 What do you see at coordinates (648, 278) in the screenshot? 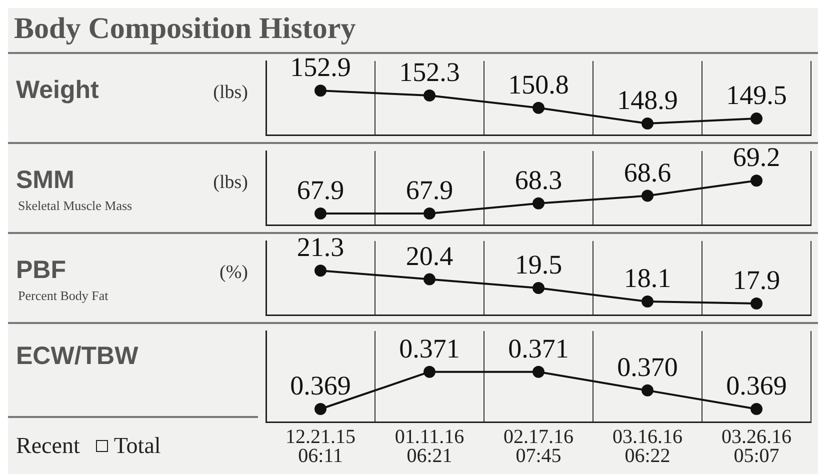
I see `data-label: 18.1` at bounding box center [648, 278].